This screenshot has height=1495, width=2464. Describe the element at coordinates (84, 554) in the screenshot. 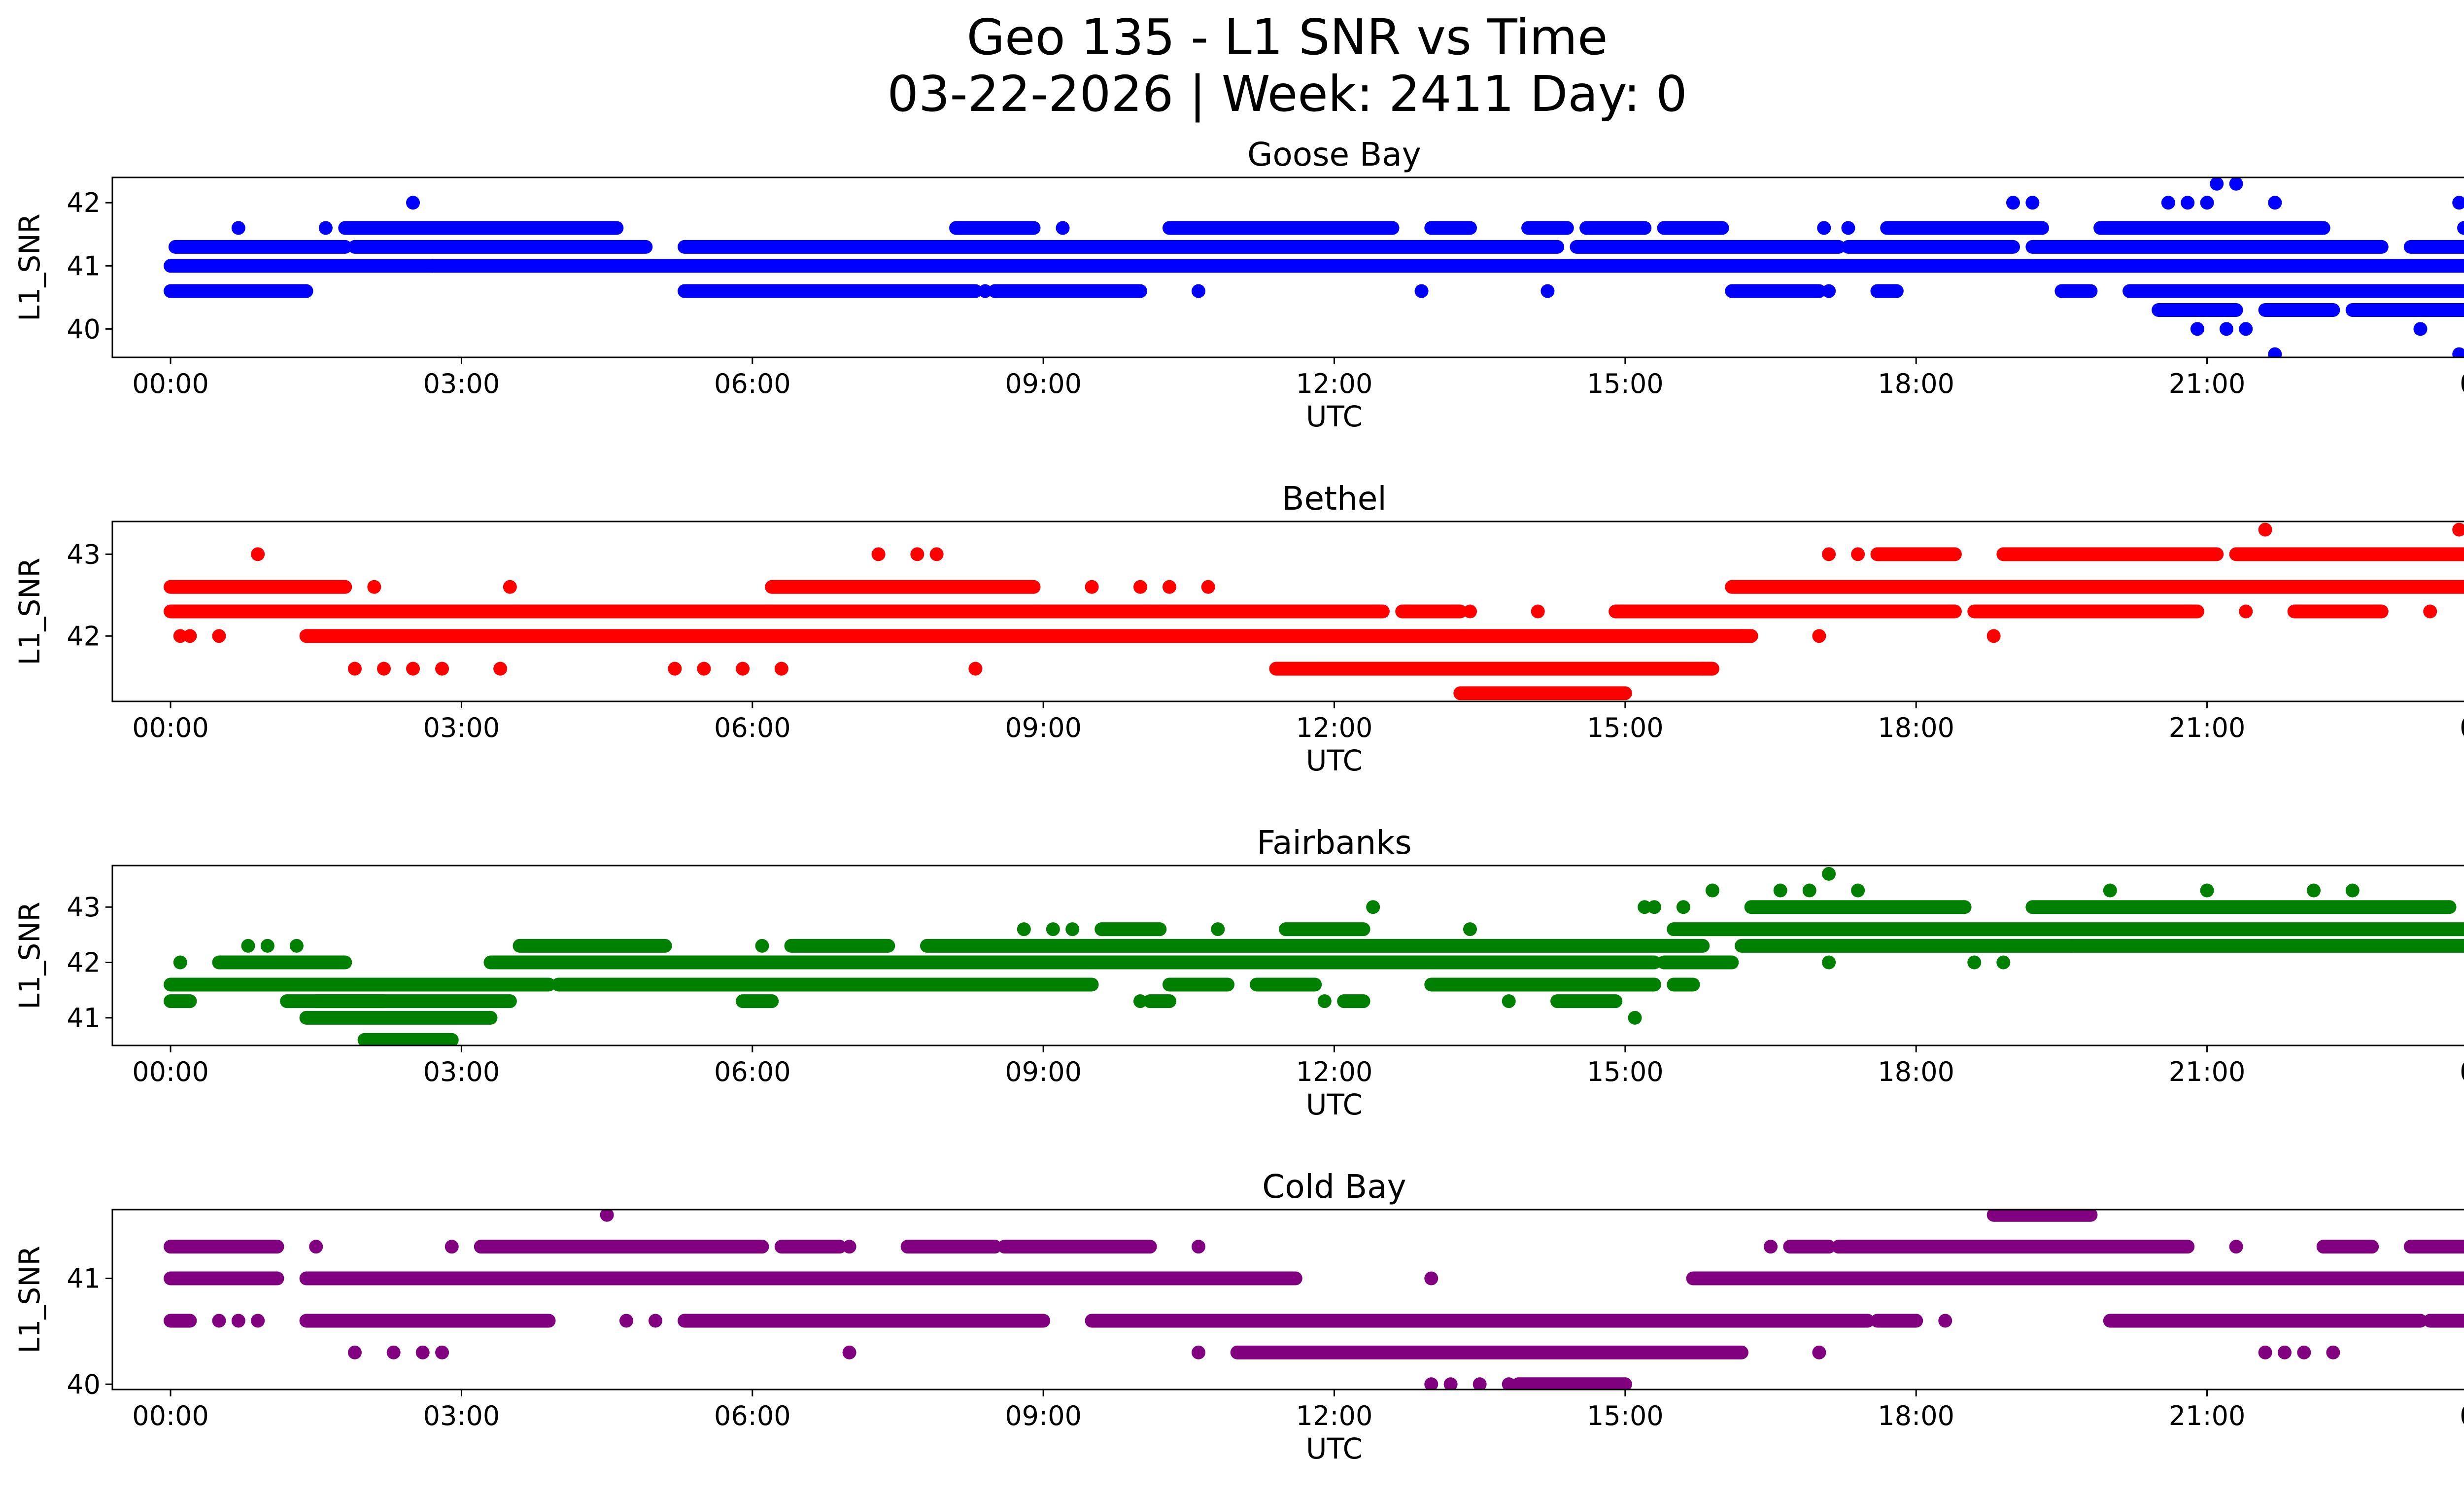

I see `y-tick-label: 43` at that location.